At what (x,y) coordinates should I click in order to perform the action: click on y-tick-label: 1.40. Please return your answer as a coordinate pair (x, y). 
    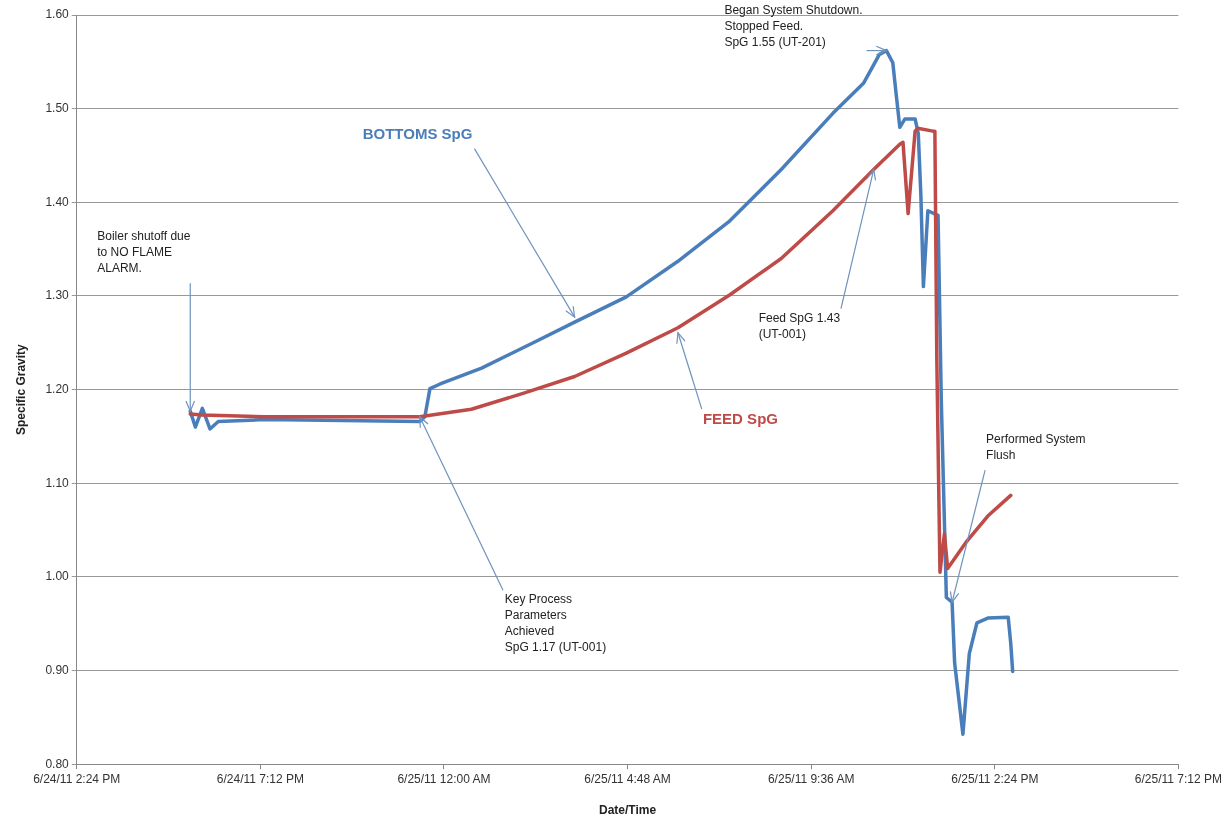
    Looking at the image, I should click on (57, 201).